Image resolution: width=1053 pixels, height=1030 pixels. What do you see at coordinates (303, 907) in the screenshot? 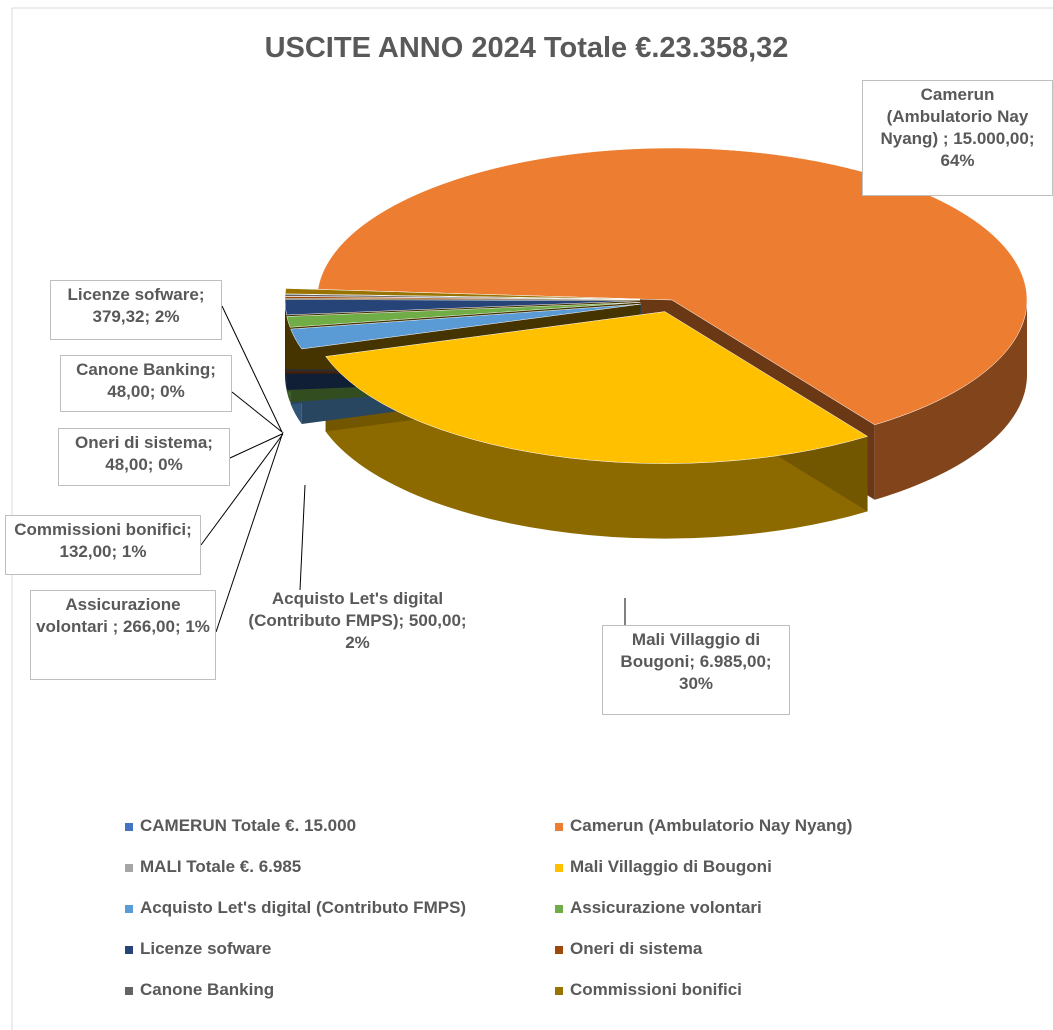
I see `legend-label: Acquisto Let's digital (Contributo FMPS)` at bounding box center [303, 907].